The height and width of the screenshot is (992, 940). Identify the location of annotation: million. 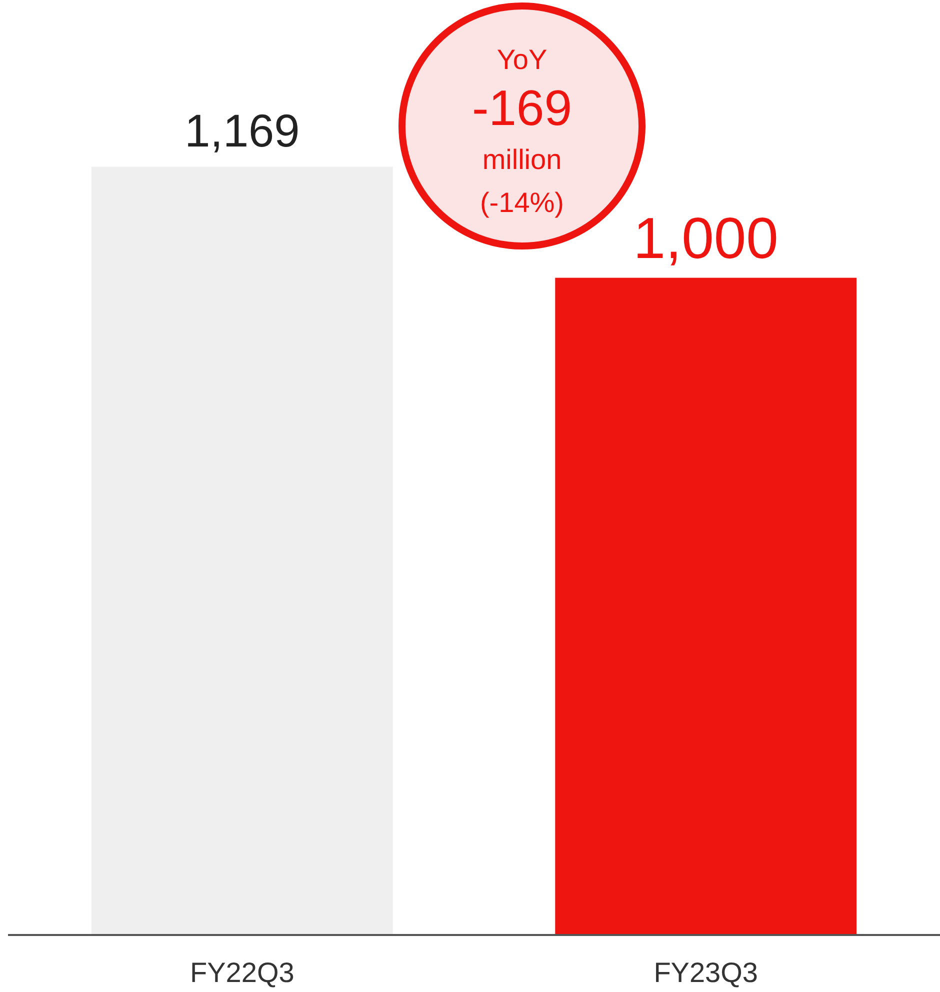
(522, 159).